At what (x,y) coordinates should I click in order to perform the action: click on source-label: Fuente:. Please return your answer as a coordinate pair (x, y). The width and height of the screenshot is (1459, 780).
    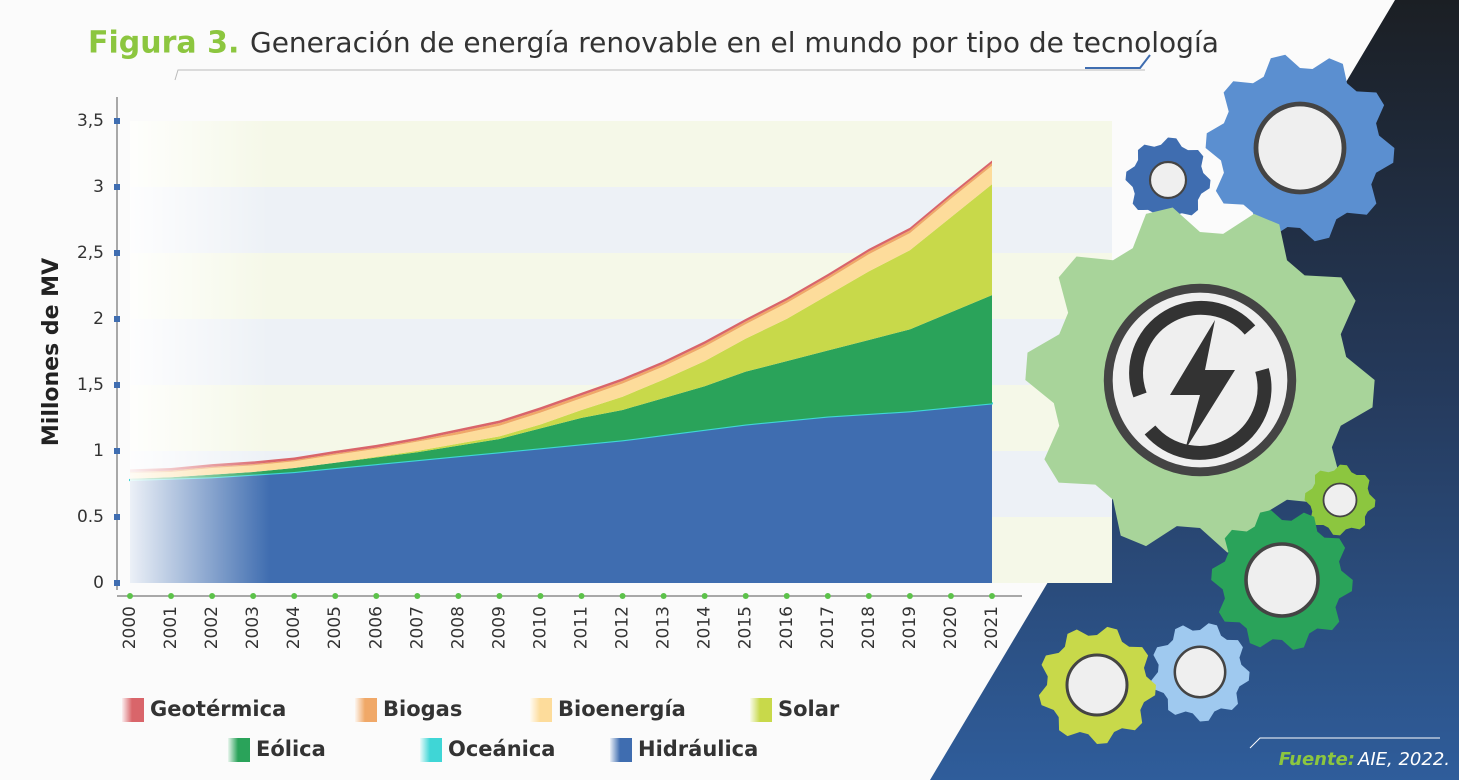
    Looking at the image, I should click on (1317, 759).